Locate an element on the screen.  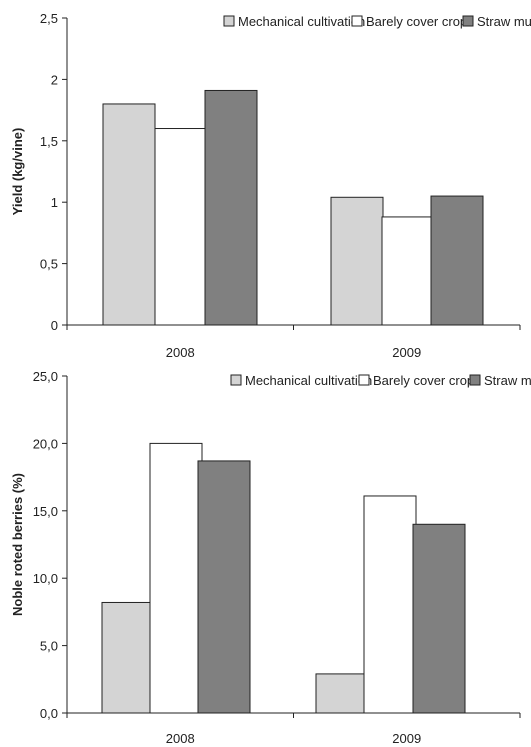
y-tick-label: 20,0 is located at coordinates (45, 443).